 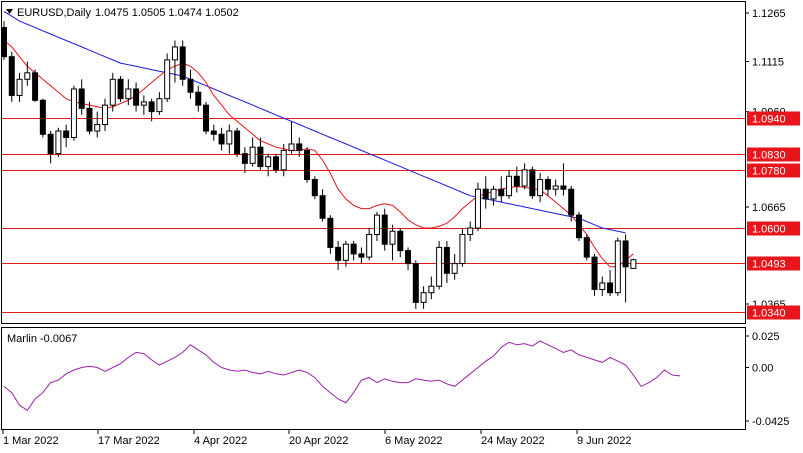 What do you see at coordinates (31, 441) in the screenshot?
I see `time-tick-label-0: 1 Mar 2022` at bounding box center [31, 441].